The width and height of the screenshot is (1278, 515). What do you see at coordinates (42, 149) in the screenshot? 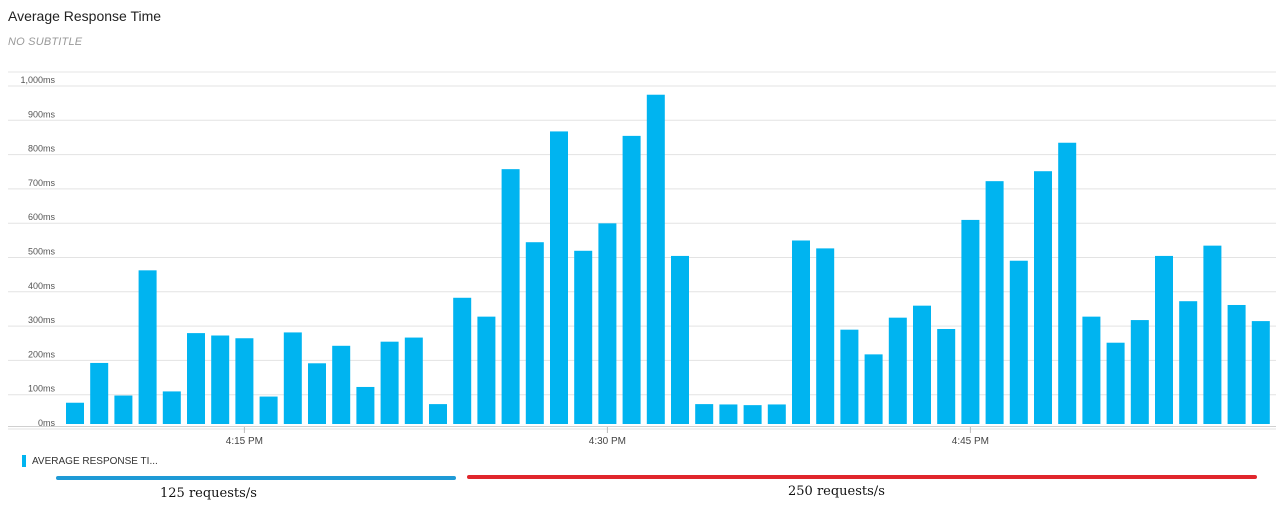
I see `y-tick-label: 800ms` at bounding box center [42, 149].